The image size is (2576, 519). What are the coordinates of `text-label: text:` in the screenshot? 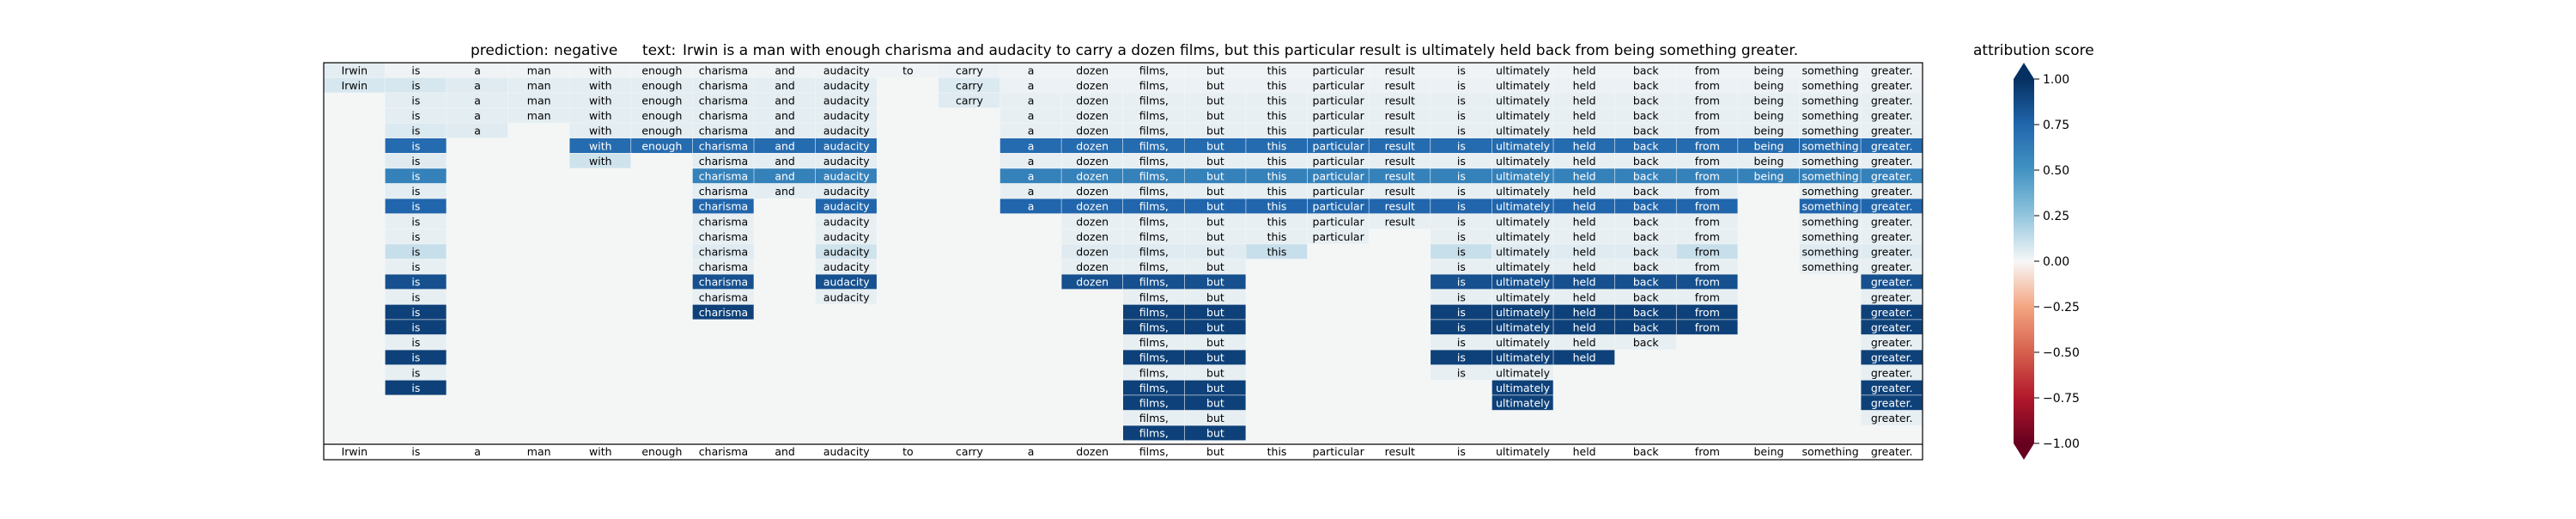 It's located at (659, 50).